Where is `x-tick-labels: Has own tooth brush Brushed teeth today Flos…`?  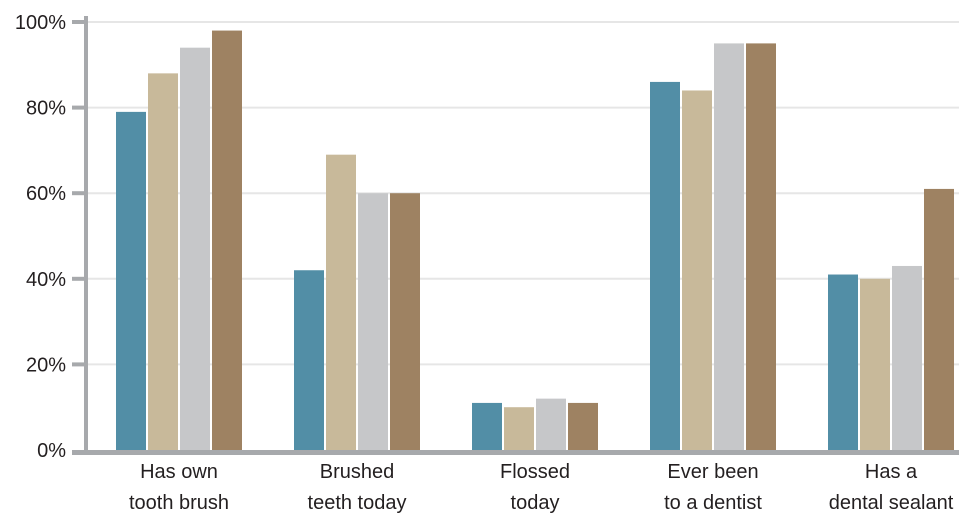
x-tick-labels: Has own tooth brush Brushed teeth today Flos… is located at coordinates (541, 487).